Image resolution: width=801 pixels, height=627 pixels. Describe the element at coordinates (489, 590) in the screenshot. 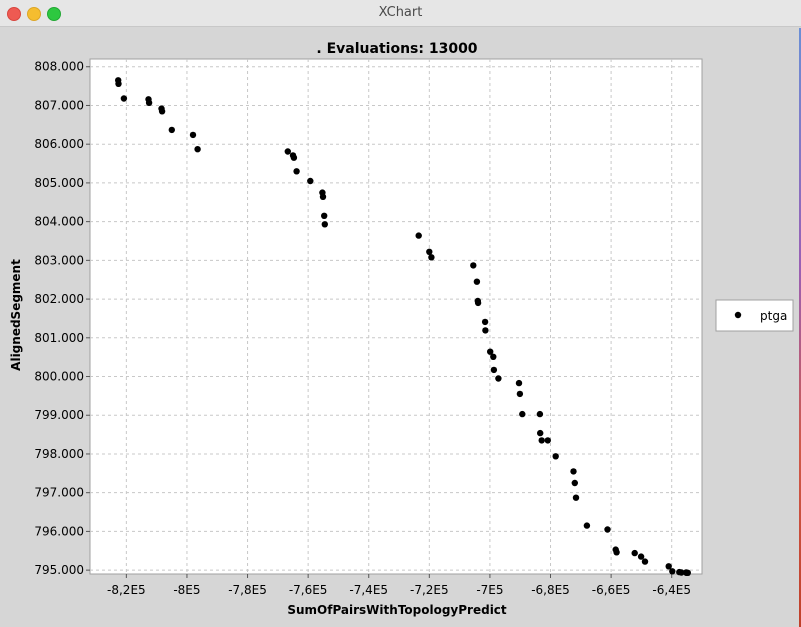

I see `x-tick-label: -7E5` at that location.